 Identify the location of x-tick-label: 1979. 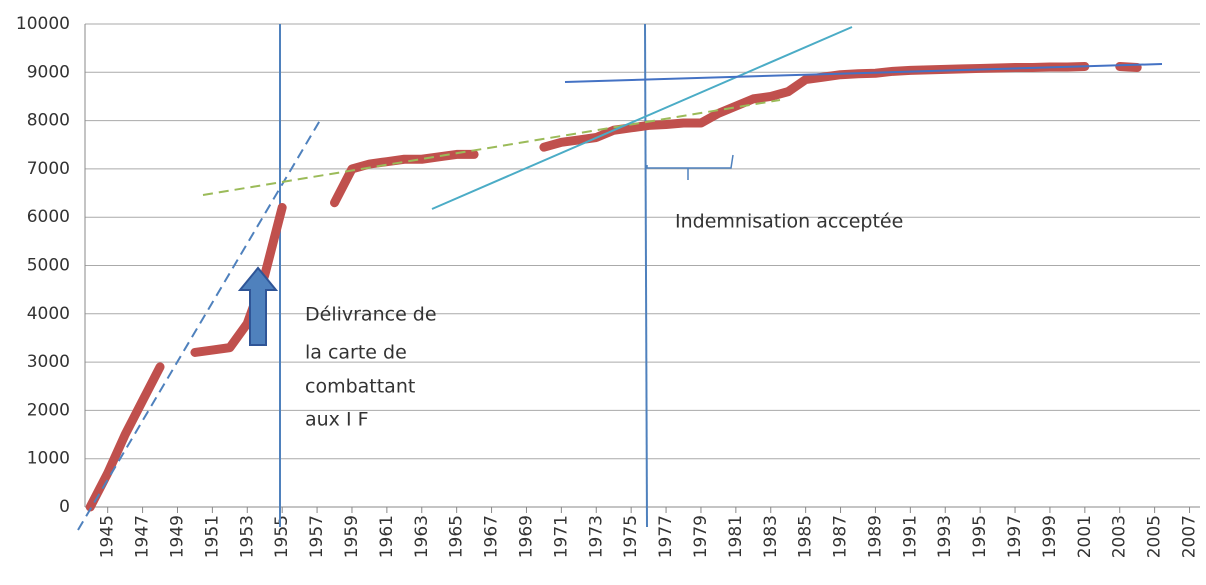
(701, 536).